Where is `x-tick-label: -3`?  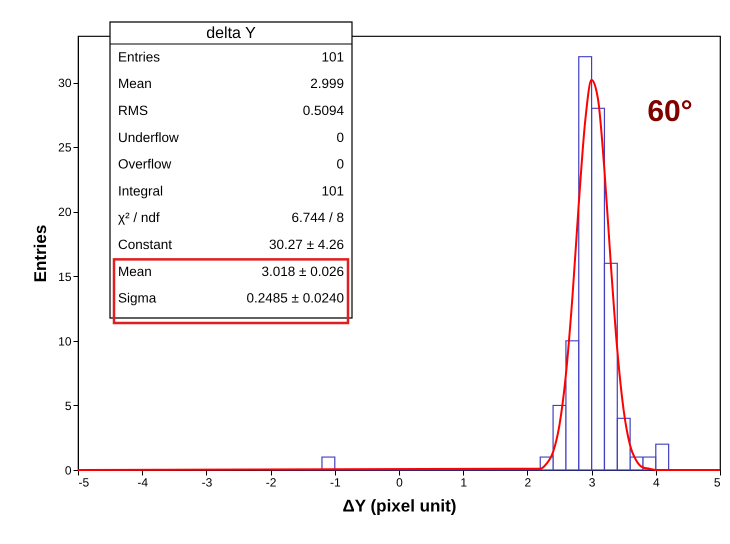 x-tick-label: -3 is located at coordinates (207, 483).